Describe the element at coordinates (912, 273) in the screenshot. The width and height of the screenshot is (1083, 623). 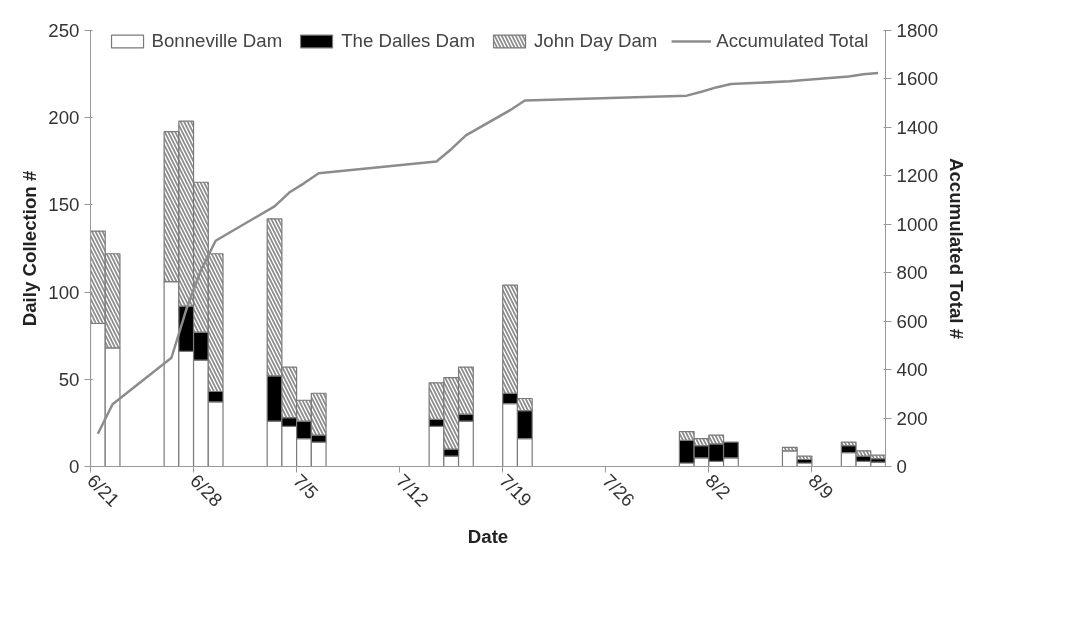
I see `y2-tick-label: 800` at that location.